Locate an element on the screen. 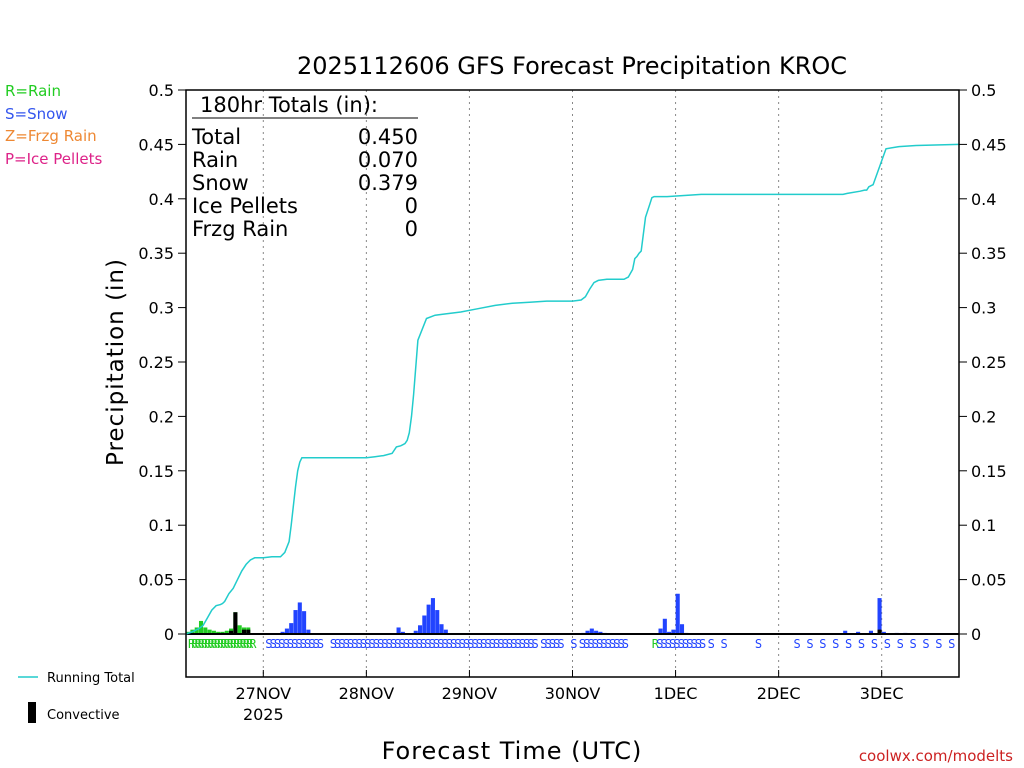  y-tick-label-left: 0.3 is located at coordinates (161, 308).